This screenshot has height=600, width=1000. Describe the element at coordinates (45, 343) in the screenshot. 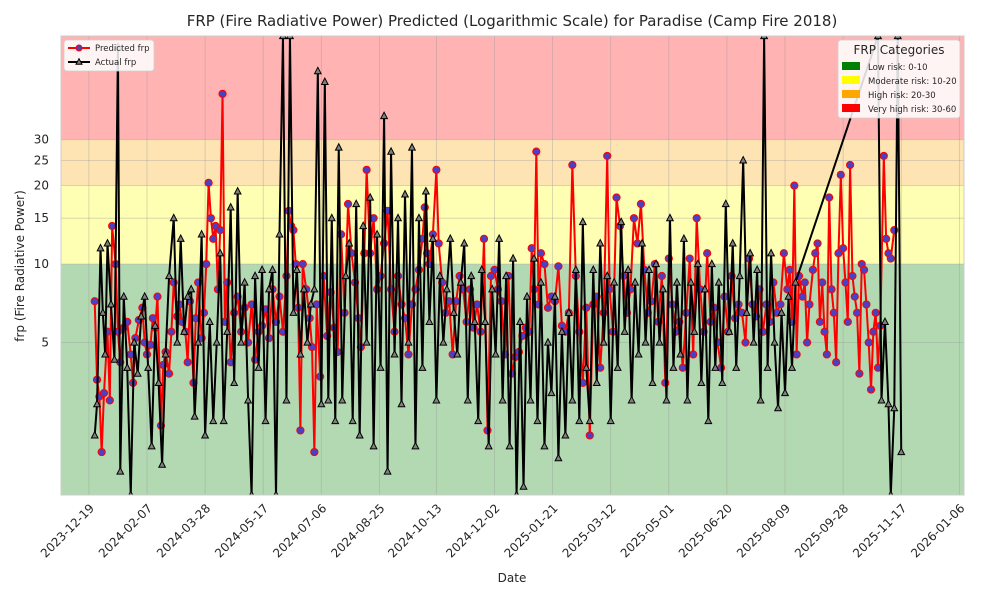

I see `y-tick-label: 5` at that location.